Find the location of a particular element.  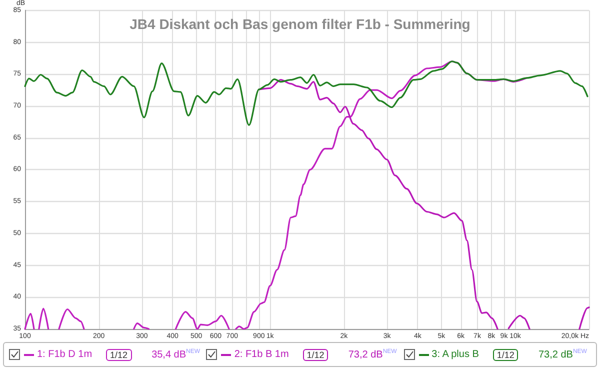

chart-title: JB4 Diskant och Bas genom filter F1b - Summering is located at coordinates (300, 24).